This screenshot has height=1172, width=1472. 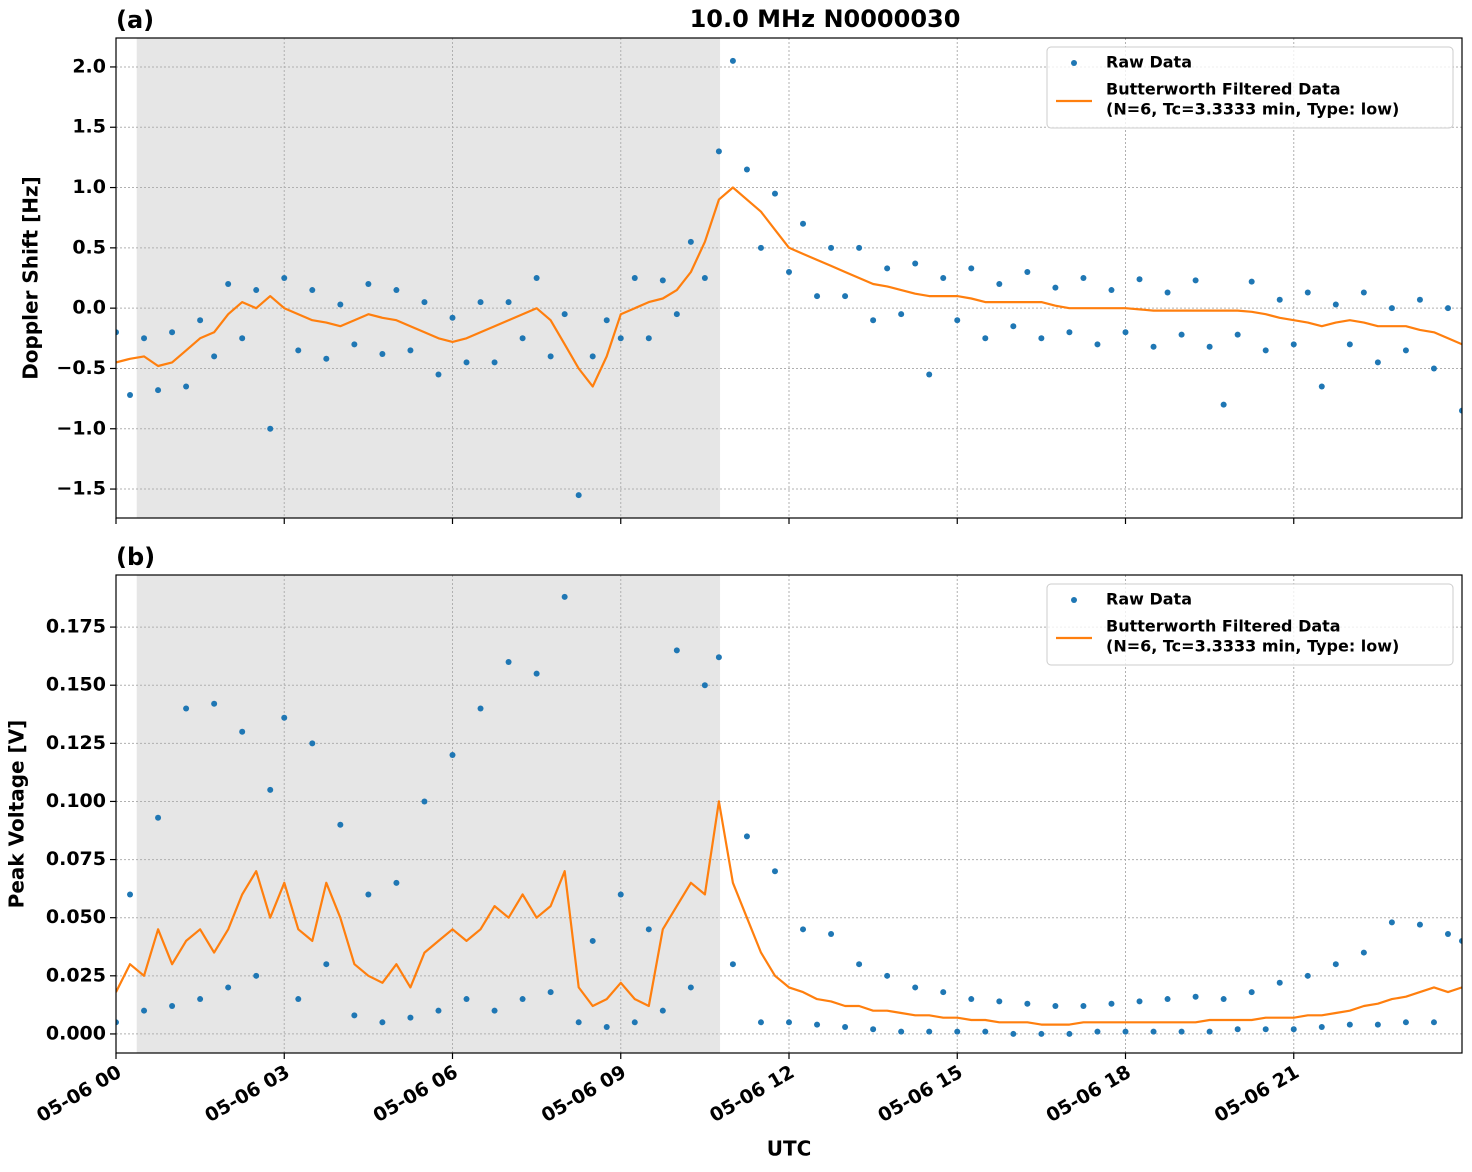 I want to click on y-tick-label: 0.150, so click(x=76, y=685).